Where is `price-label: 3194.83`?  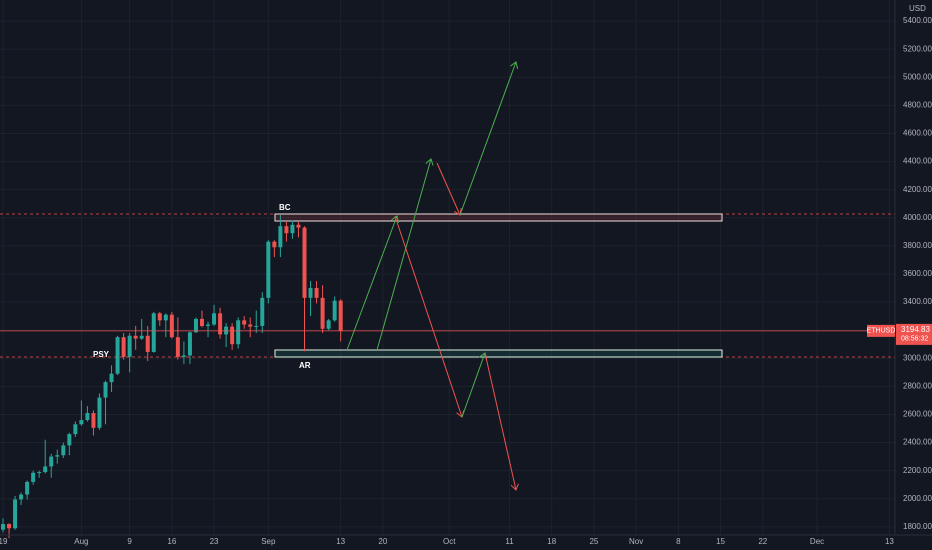 price-label: 3194.83 is located at coordinates (915, 329).